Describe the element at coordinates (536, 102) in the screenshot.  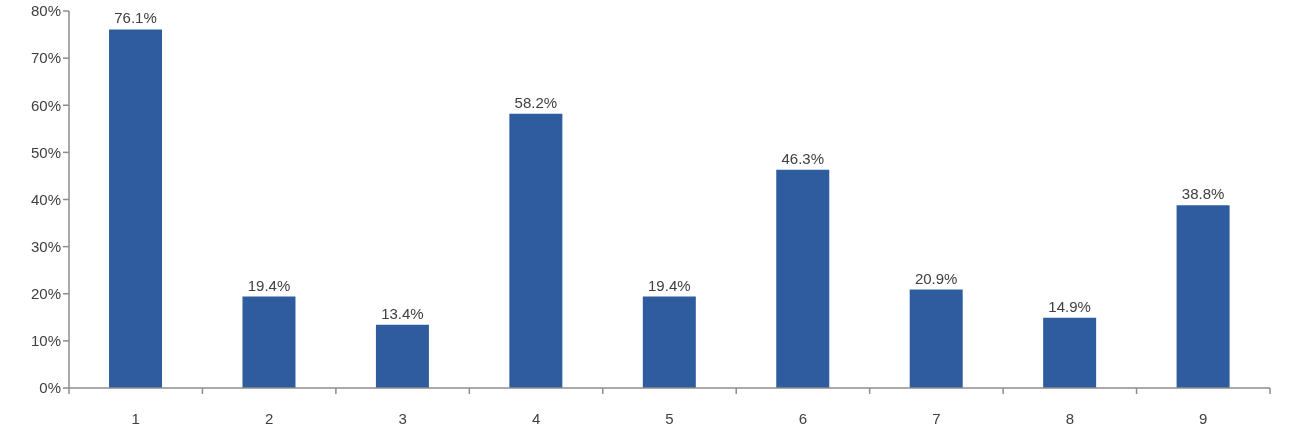
I see `data-label: 58.2%` at that location.